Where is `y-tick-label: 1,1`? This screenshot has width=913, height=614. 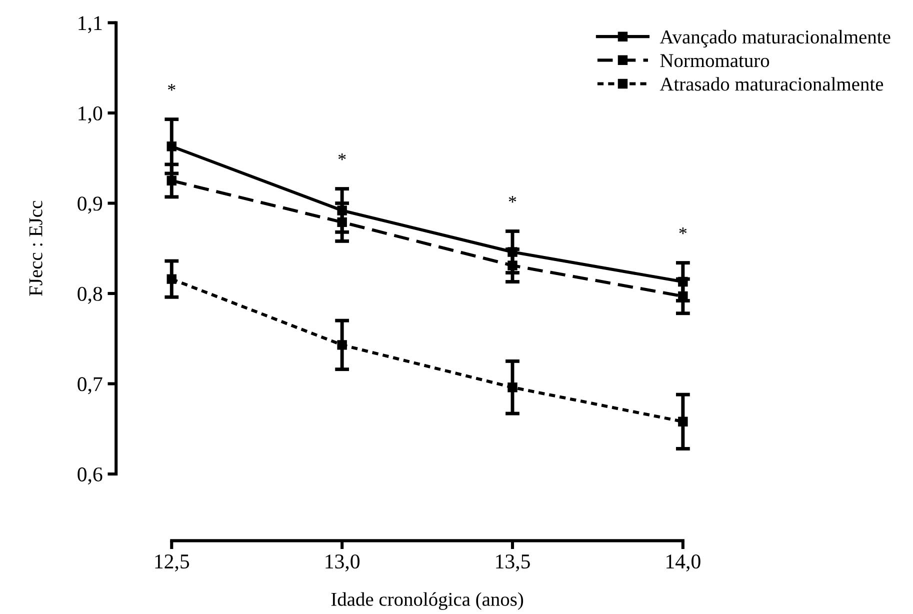
y-tick-label: 1,1 is located at coordinates (90, 25).